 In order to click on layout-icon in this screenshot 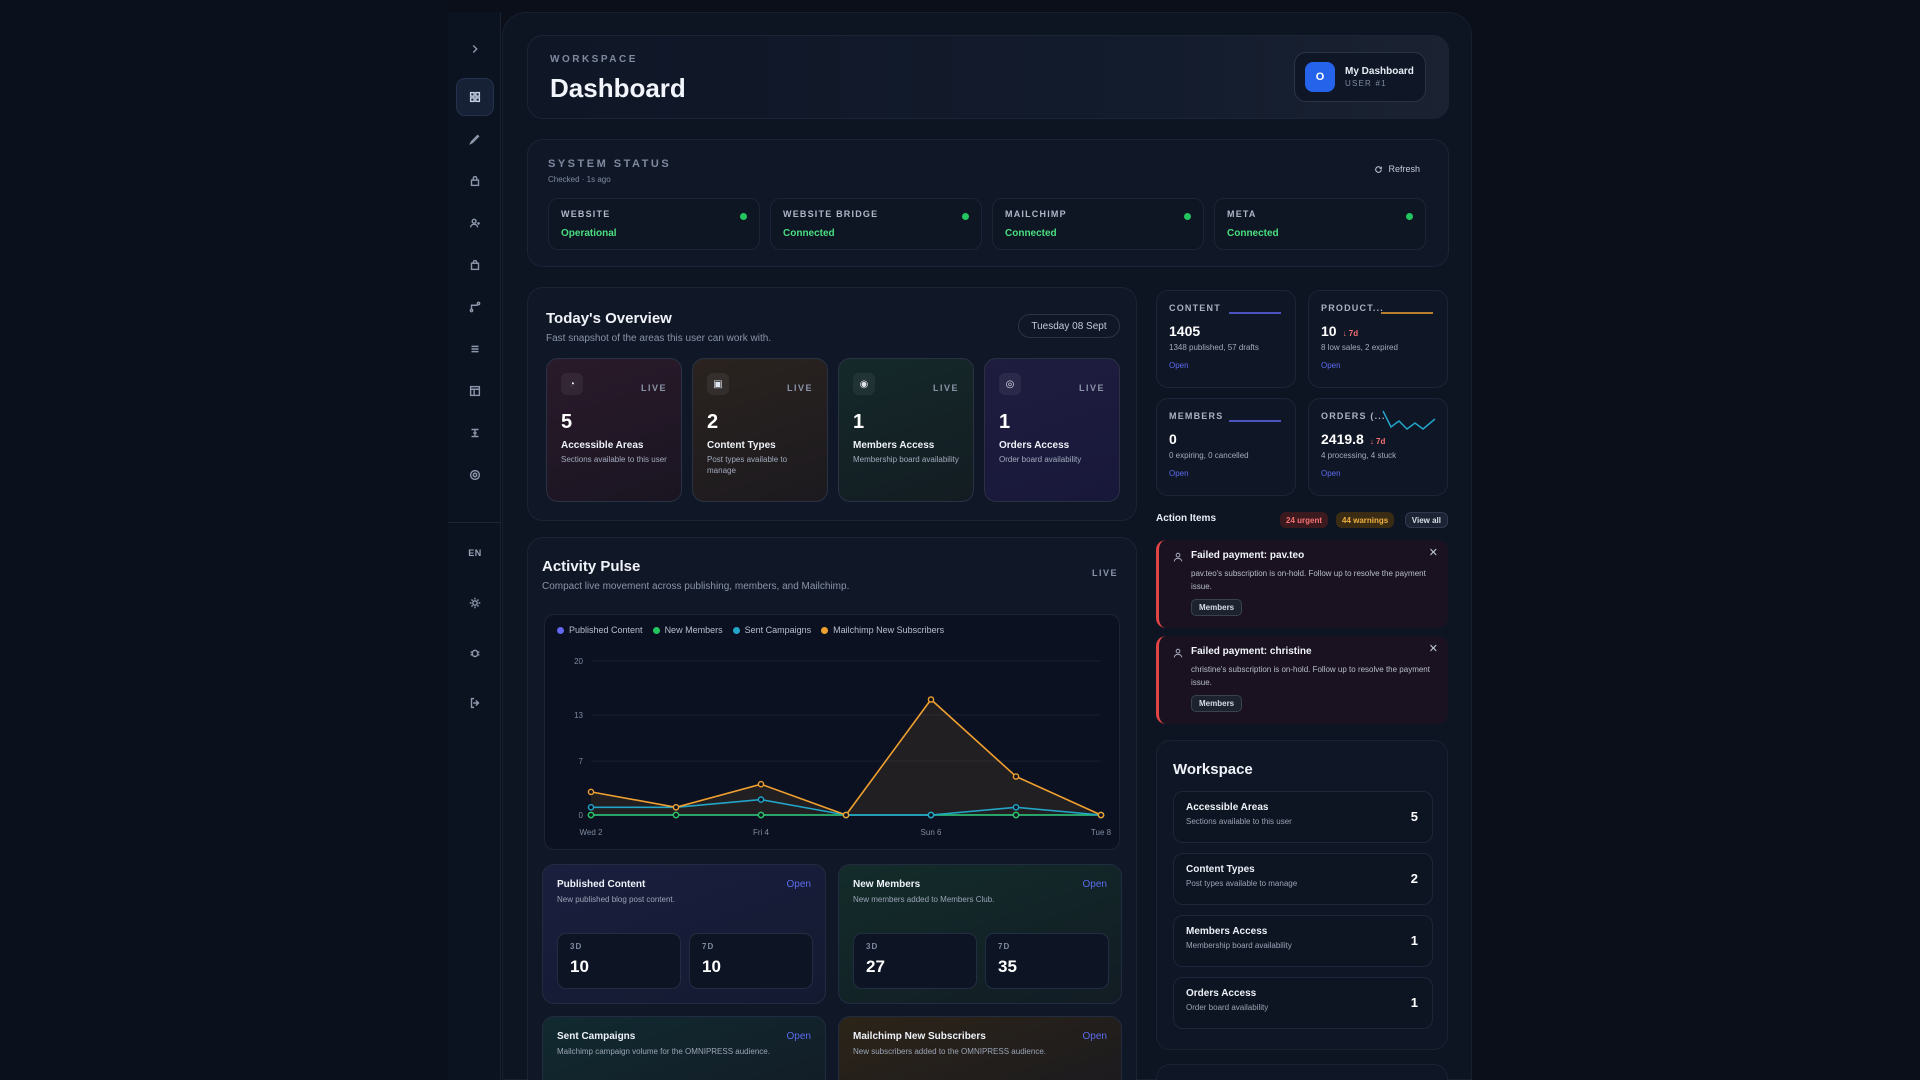, I will do `click(475, 391)`.